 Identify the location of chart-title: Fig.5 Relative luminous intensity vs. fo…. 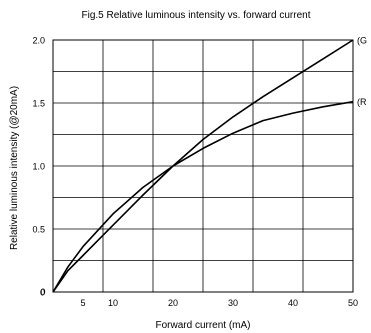
(196, 15).